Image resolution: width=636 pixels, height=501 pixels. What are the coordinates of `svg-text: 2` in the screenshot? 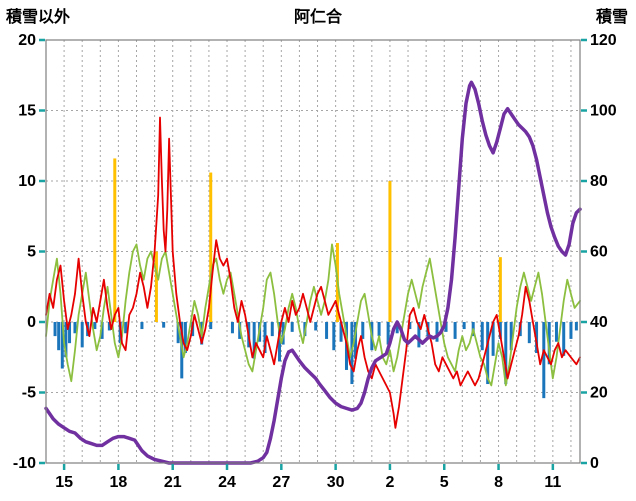 It's located at (389, 482).